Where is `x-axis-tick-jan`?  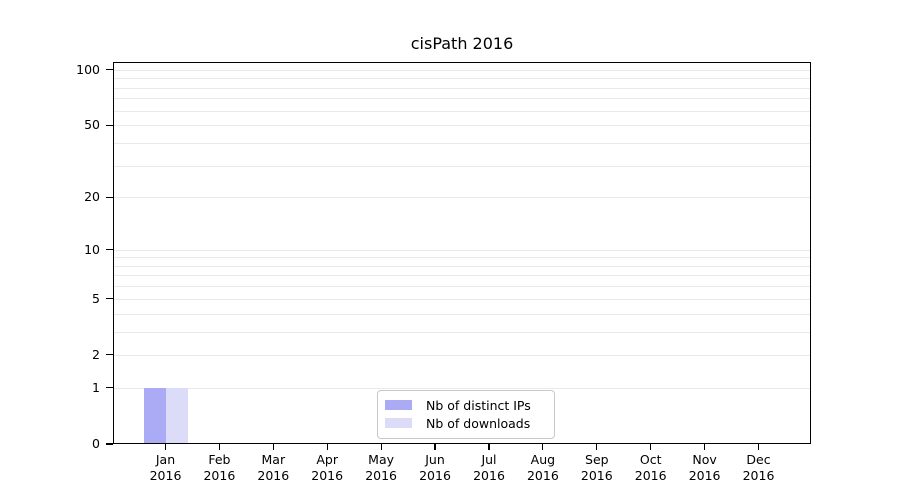
x-axis-tick-jan is located at coordinates (165, 447).